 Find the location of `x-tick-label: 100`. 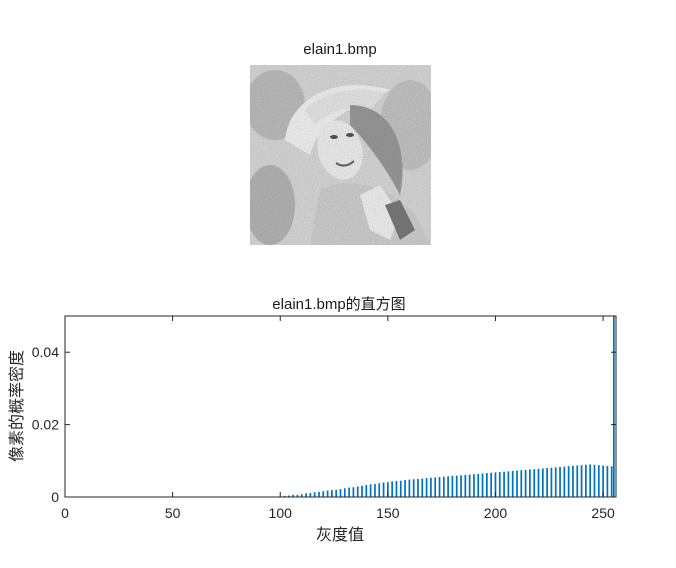

x-tick-label: 100 is located at coordinates (281, 513).